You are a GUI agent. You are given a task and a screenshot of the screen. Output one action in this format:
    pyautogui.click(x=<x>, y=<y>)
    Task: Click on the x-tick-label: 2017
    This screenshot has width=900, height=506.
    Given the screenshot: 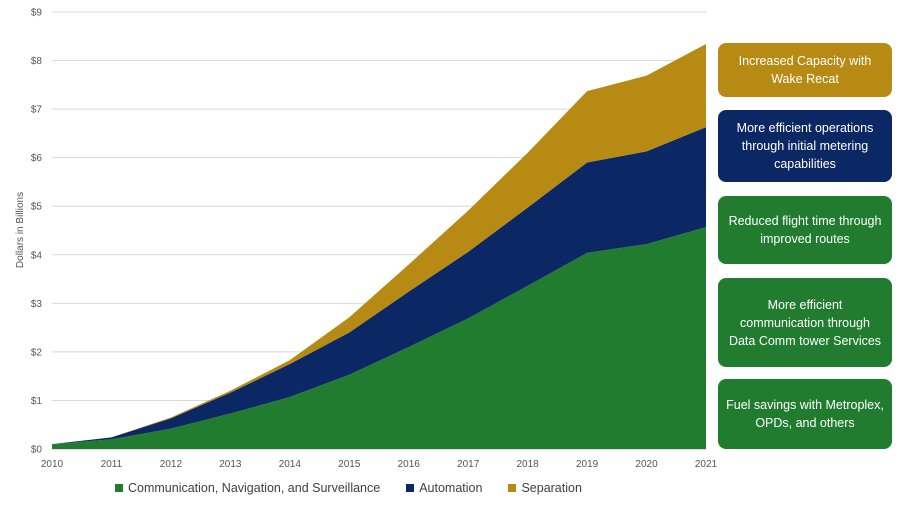 What is the action you would take?
    pyautogui.click(x=468, y=464)
    